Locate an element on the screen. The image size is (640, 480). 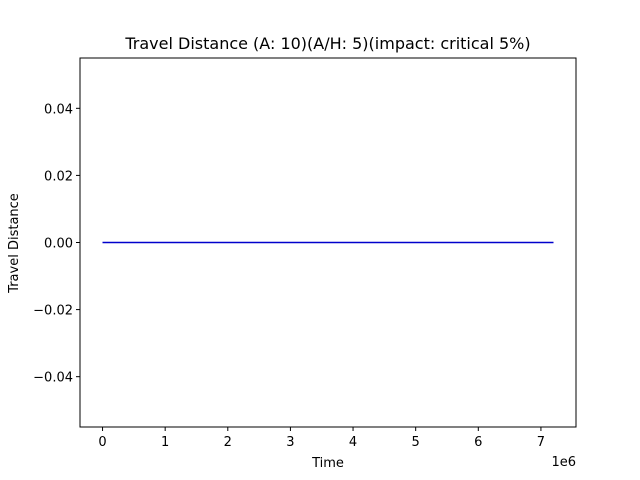
x-tick-label: 7 is located at coordinates (541, 442).